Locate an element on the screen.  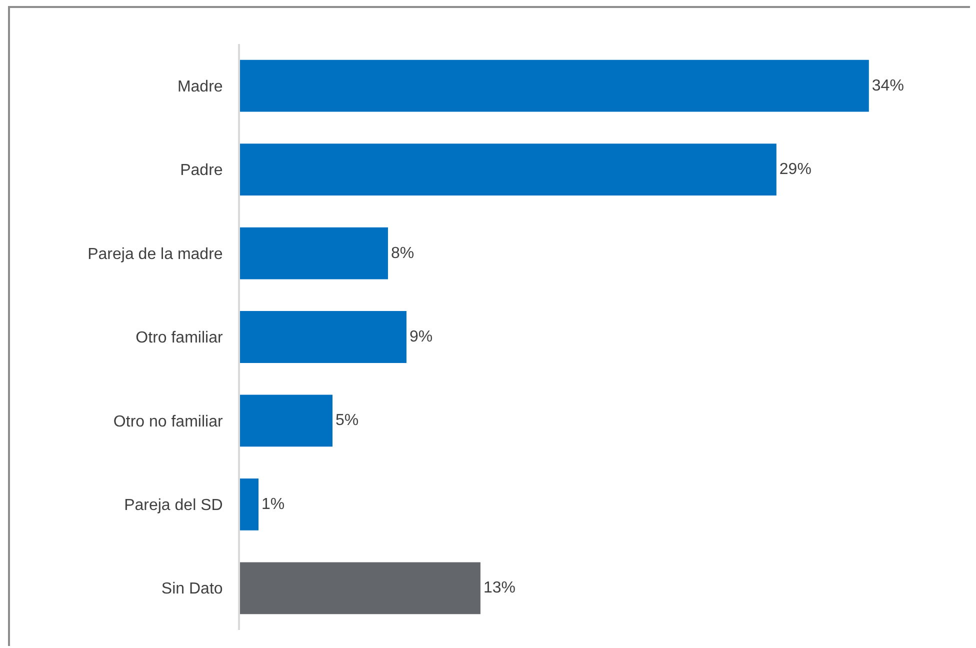
data-label: 29% is located at coordinates (795, 169).